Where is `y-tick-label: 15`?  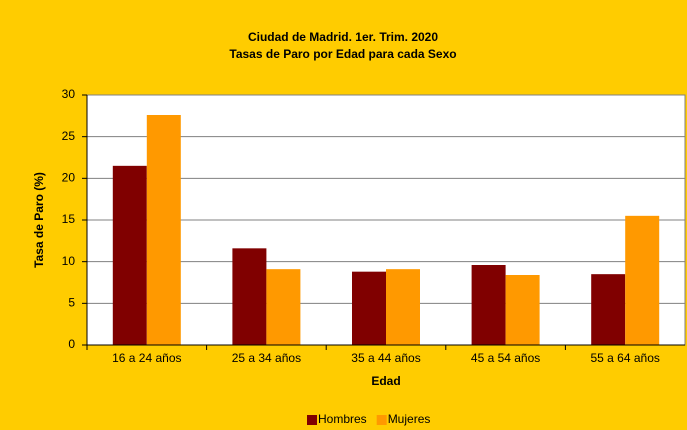 y-tick-label: 15 is located at coordinates (69, 219).